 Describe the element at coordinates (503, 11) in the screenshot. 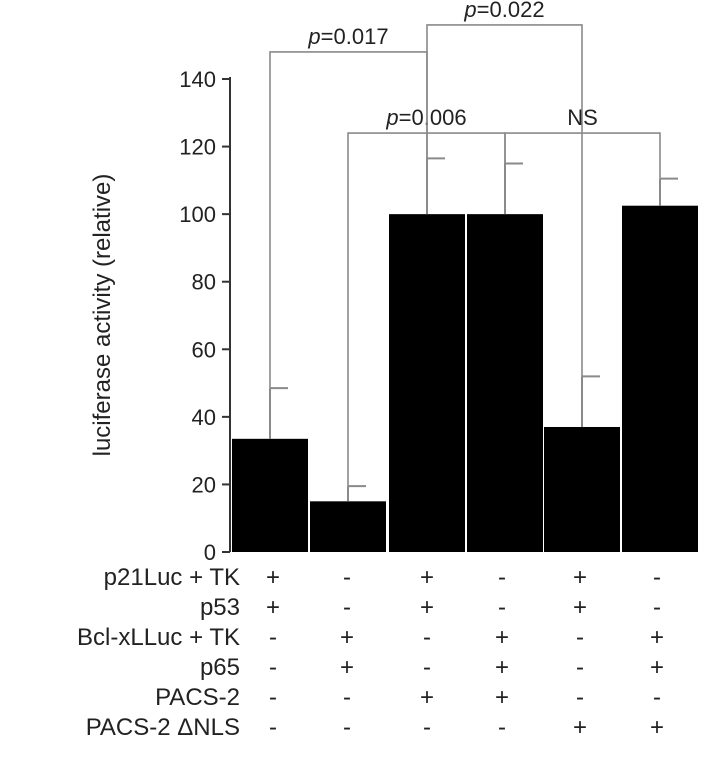

I see `p-value-label: p=0.022` at that location.